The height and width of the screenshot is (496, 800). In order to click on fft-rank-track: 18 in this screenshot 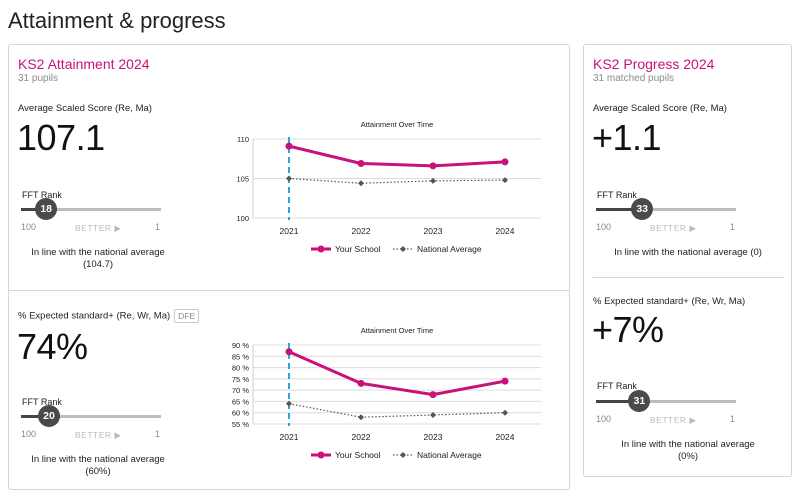, I will do `click(91, 209)`.